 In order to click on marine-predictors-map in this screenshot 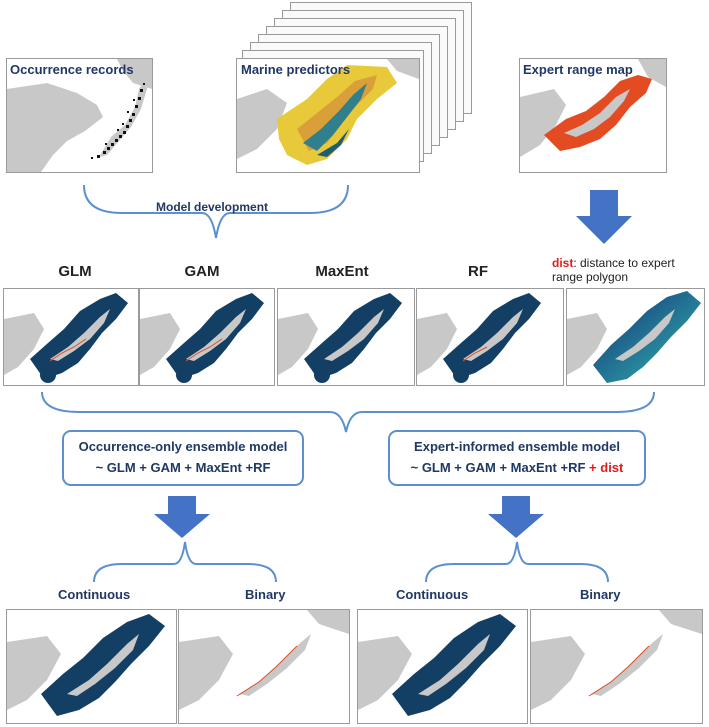, I will do `click(328, 115)`.